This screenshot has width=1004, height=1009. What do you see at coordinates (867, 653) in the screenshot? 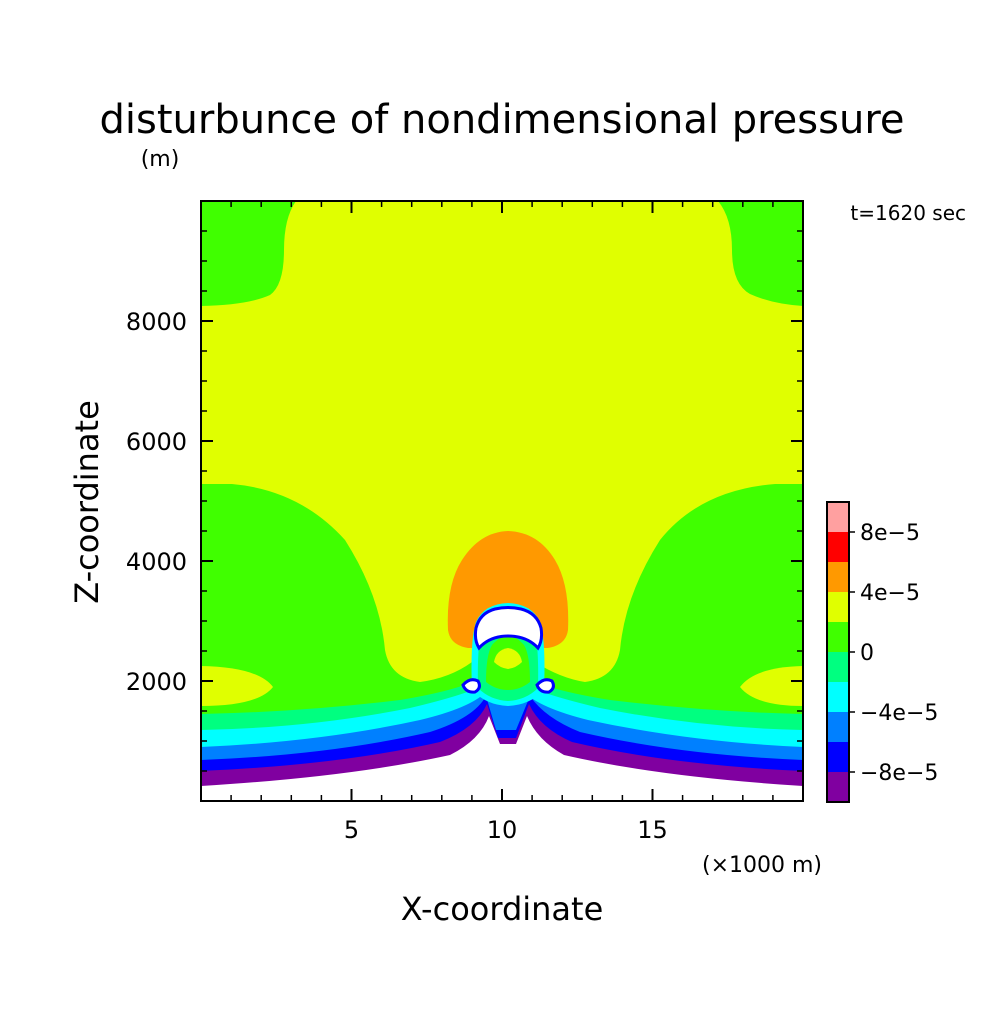
I see `colorbar-tick-label: 0` at bounding box center [867, 653].